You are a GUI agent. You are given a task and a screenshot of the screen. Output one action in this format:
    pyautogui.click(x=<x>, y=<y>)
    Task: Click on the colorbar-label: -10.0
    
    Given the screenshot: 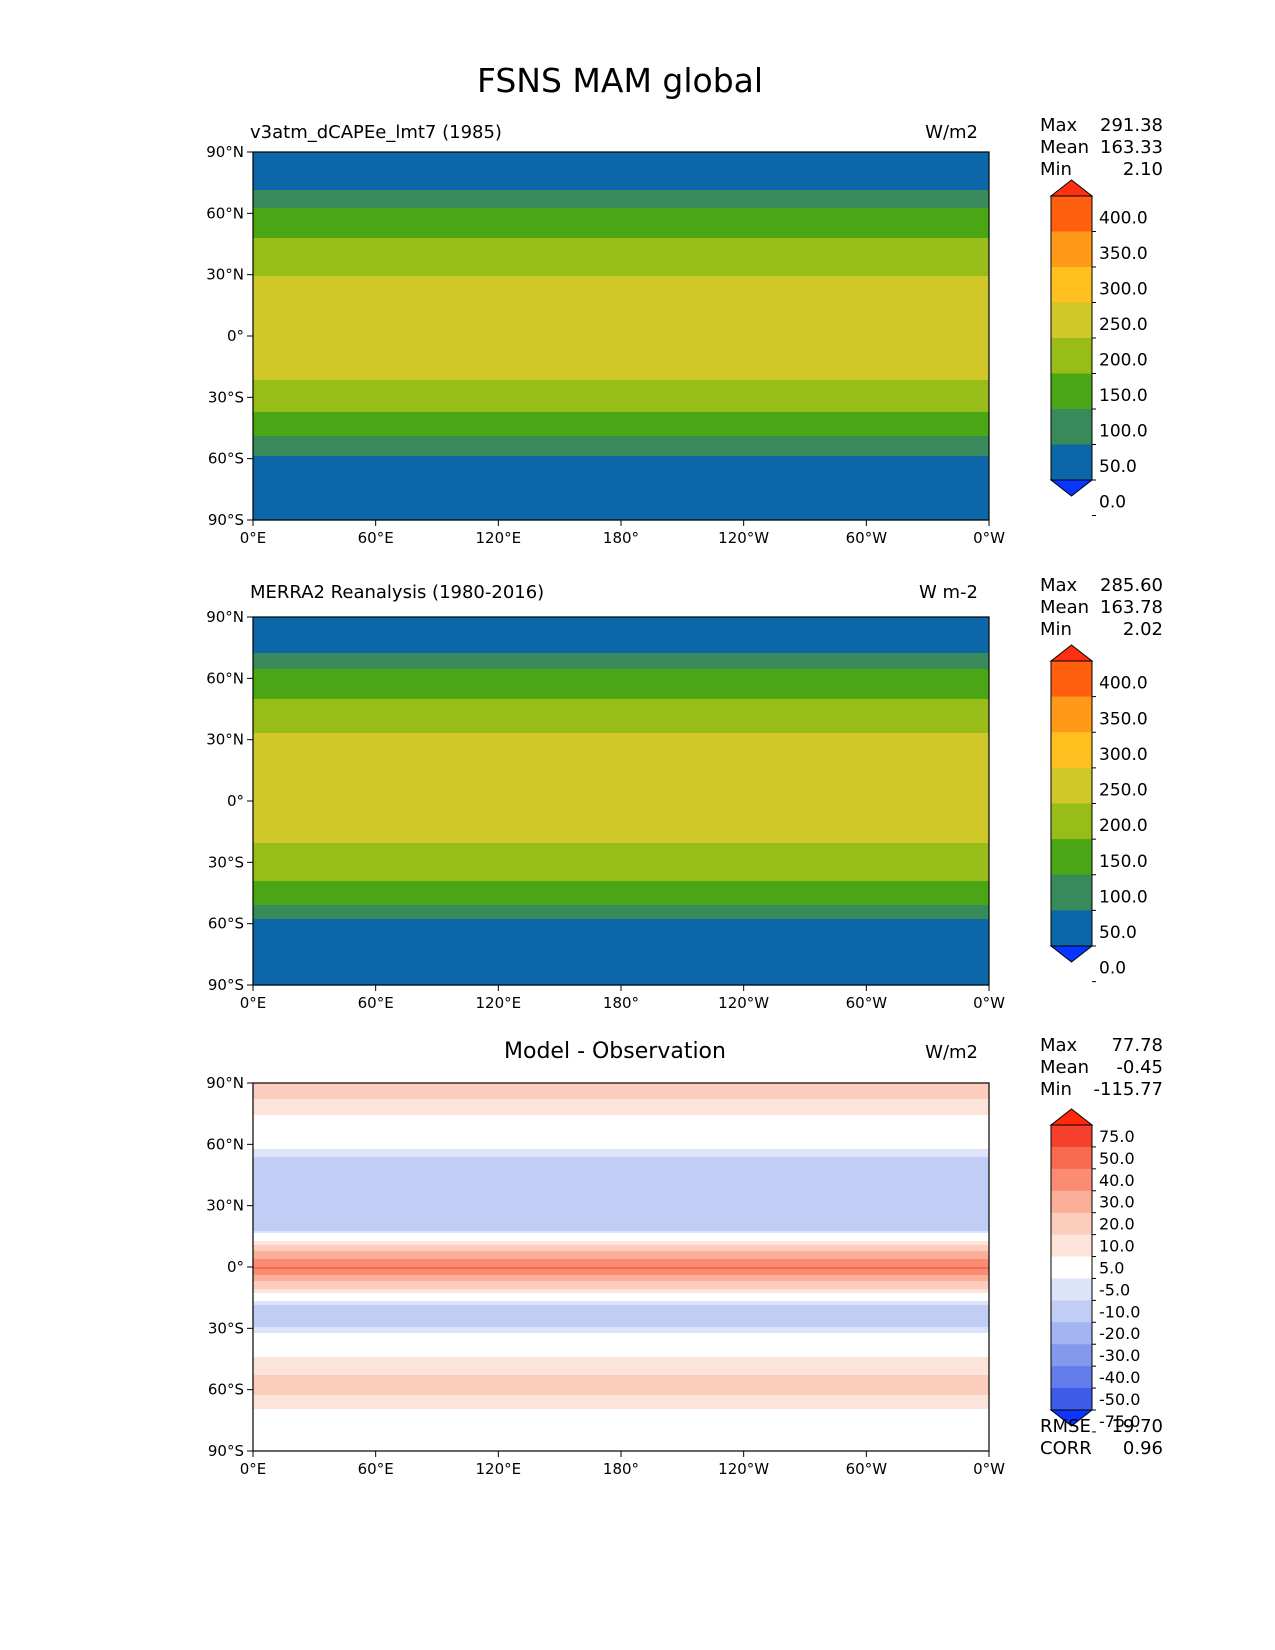 What is the action you would take?
    pyautogui.click(x=1119, y=1311)
    